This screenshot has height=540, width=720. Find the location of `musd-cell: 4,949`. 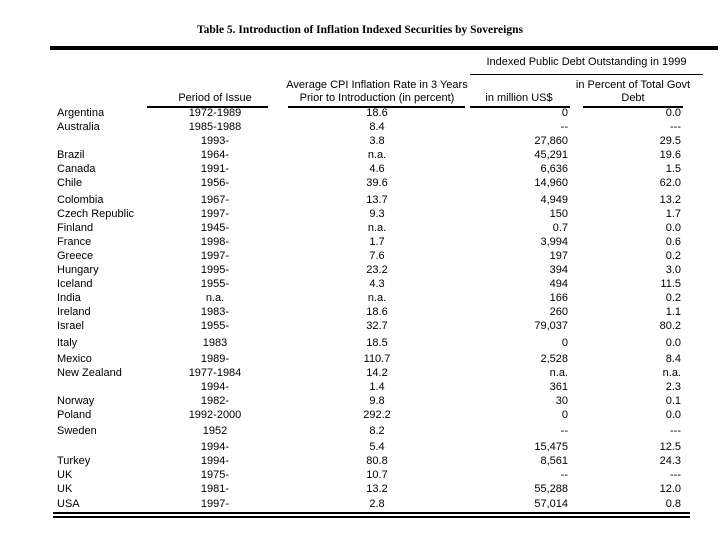

musd-cell: 4,949 is located at coordinates (554, 199).